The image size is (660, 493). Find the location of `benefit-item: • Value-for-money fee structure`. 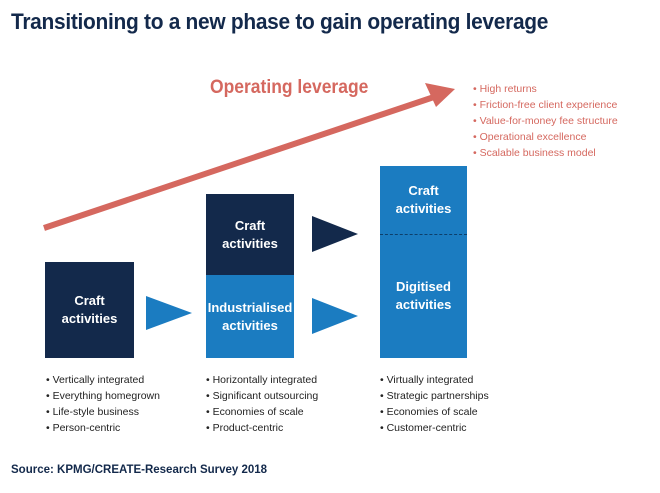

benefit-item: • Value-for-money fee structure is located at coordinates (545, 121).